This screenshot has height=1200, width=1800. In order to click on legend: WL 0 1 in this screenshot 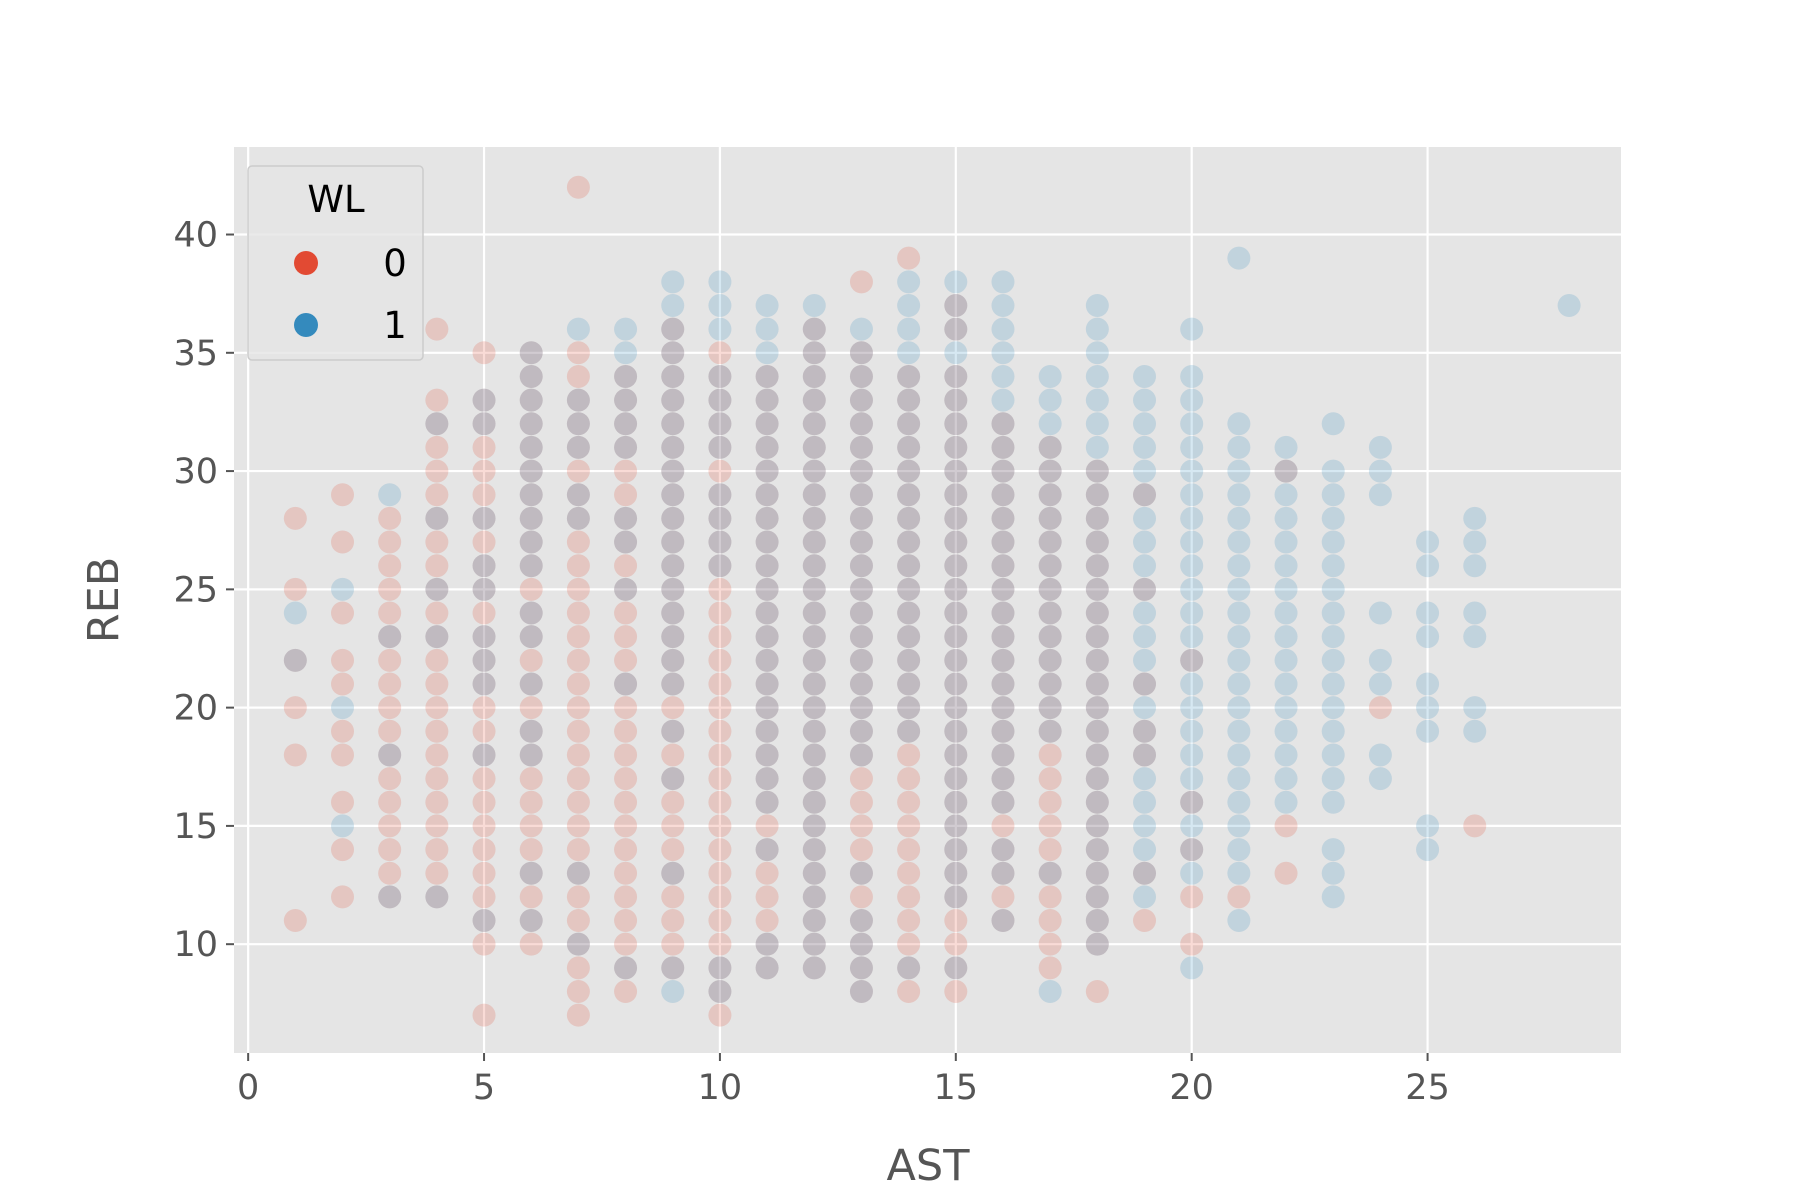, I will do `click(335, 263)`.